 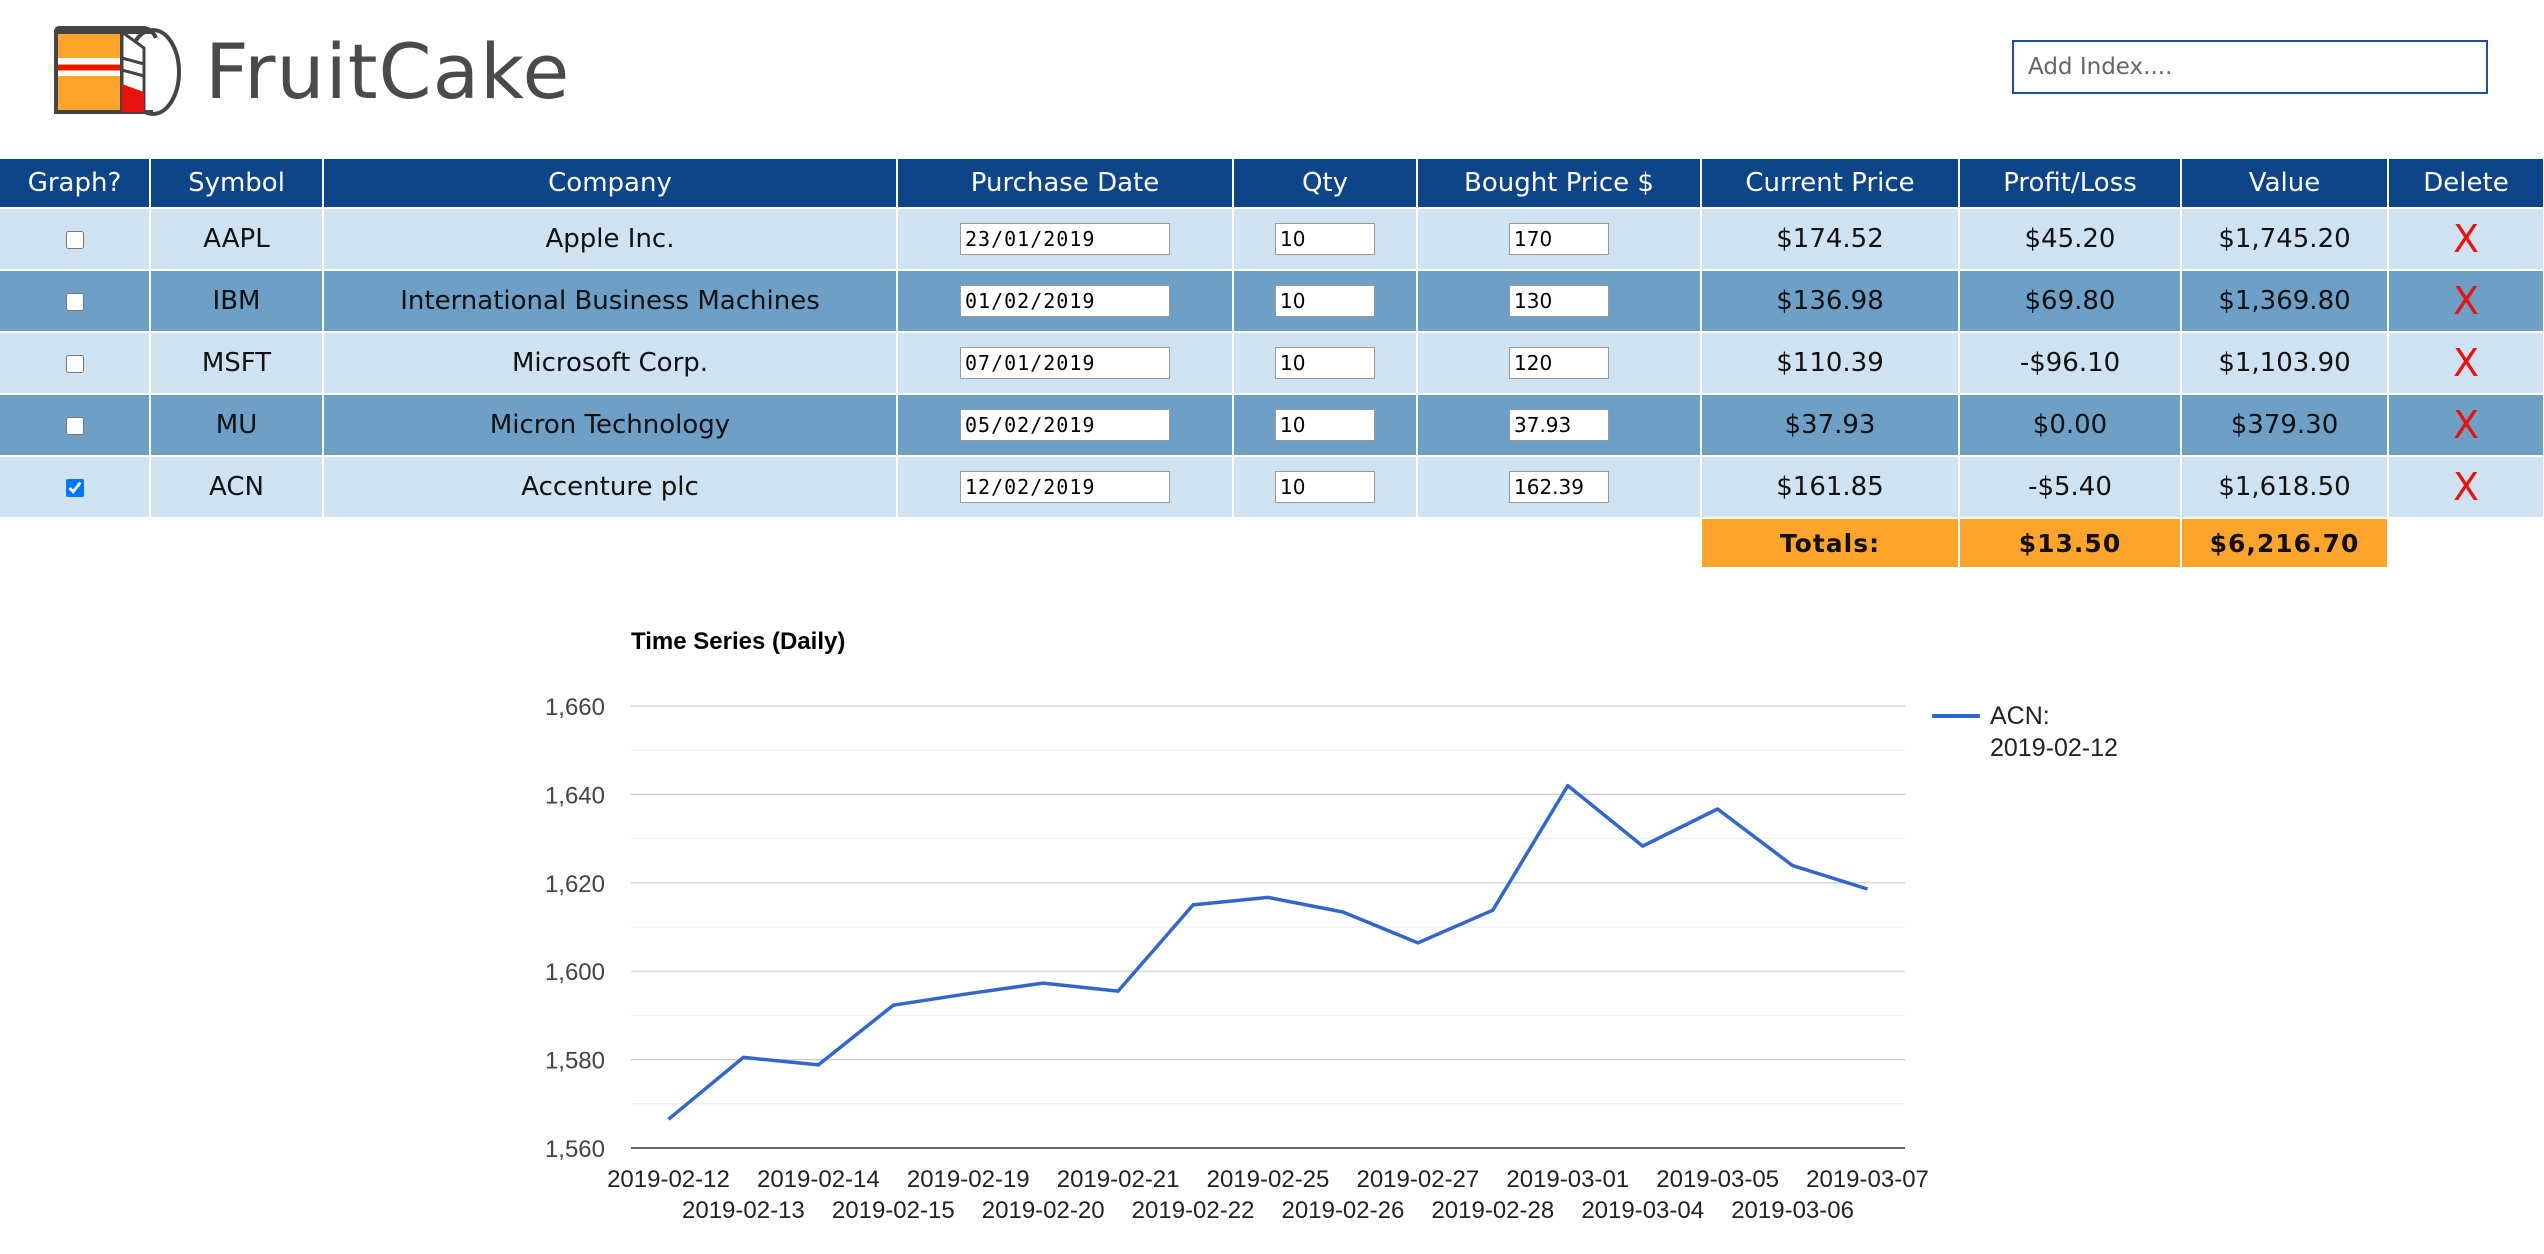 What do you see at coordinates (575, 707) in the screenshot?
I see `y-tick-label: 1,660` at bounding box center [575, 707].